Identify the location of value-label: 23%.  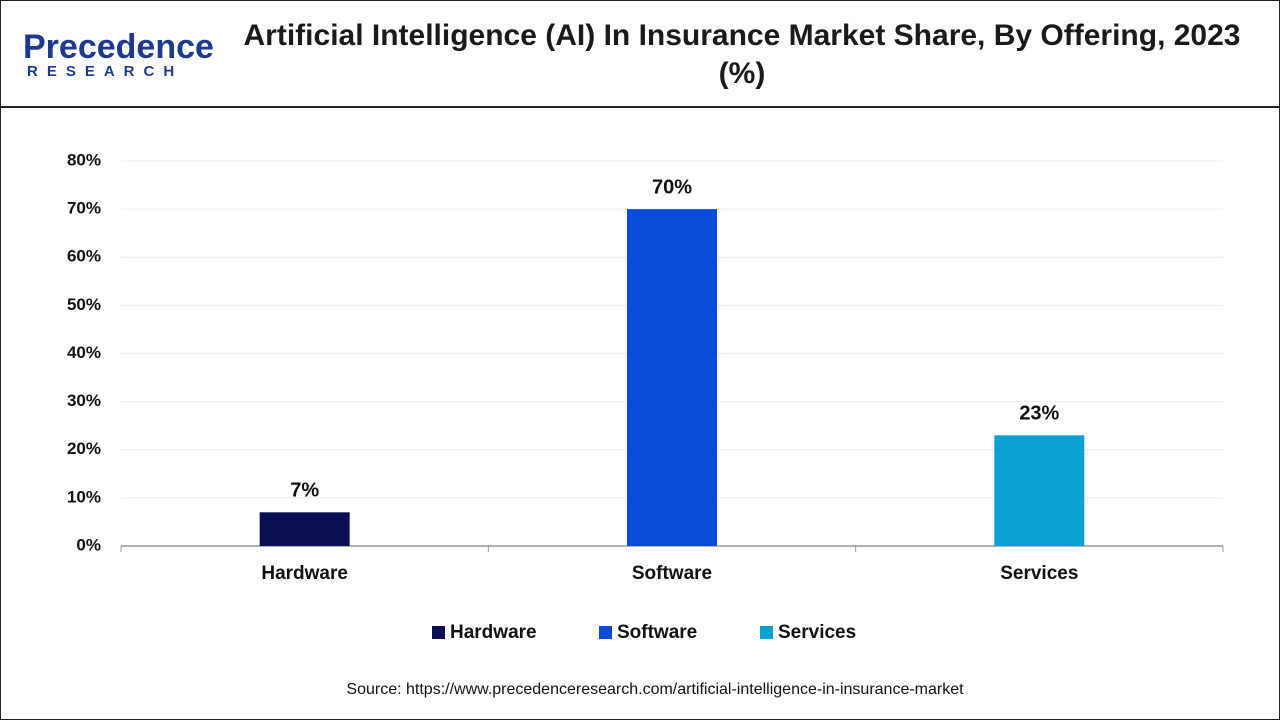
(1039, 414).